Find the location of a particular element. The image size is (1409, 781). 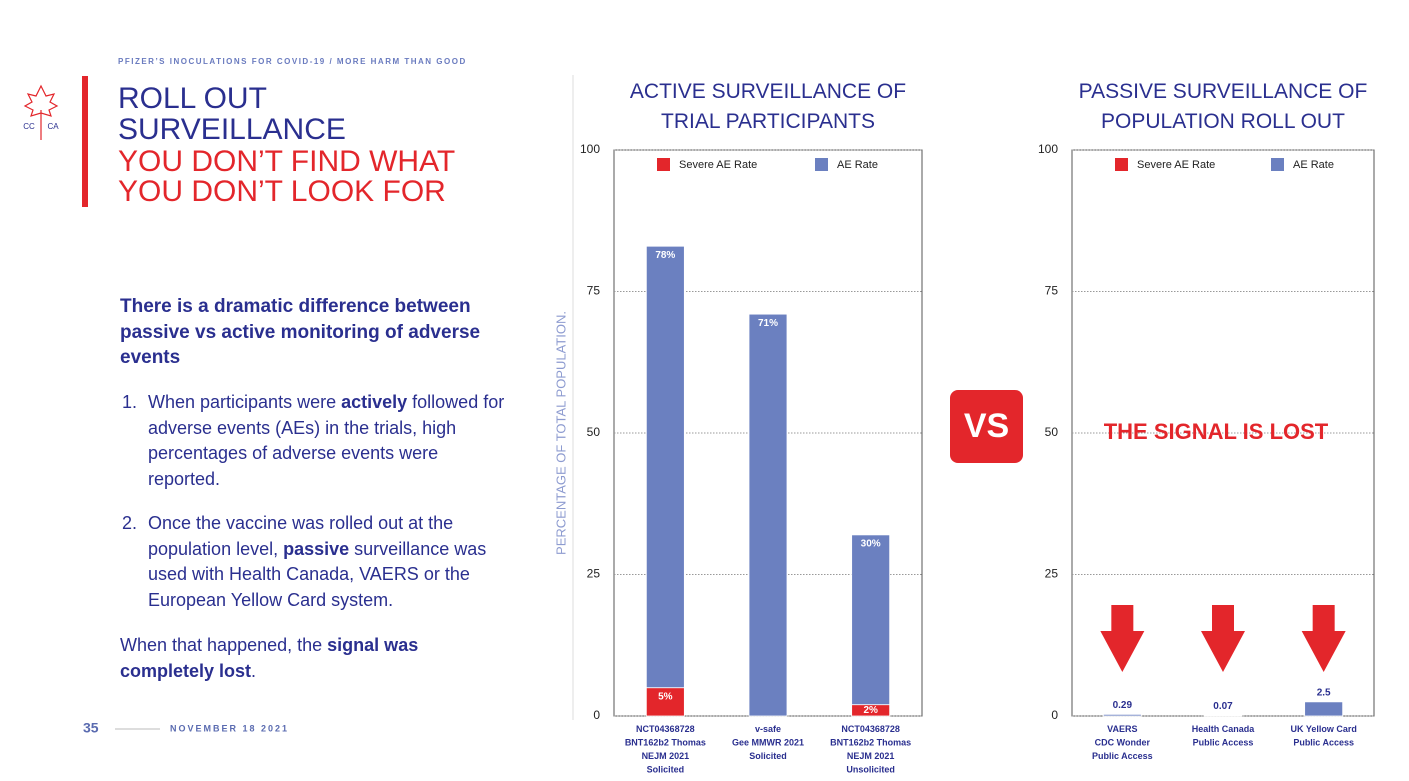

value-label: 2.5 is located at coordinates (1324, 692).